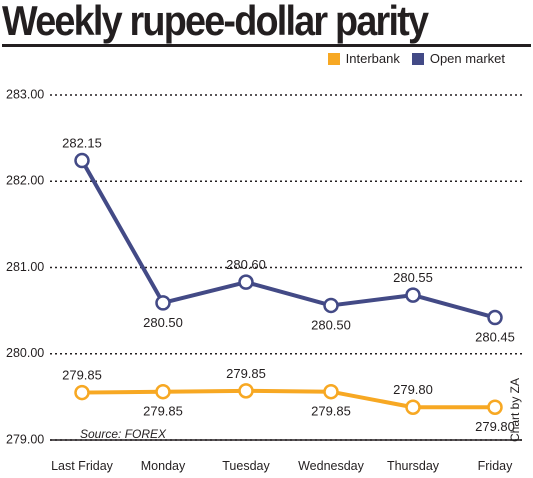  What do you see at coordinates (82, 143) in the screenshot?
I see `data-label-open-market: 282.15` at bounding box center [82, 143].